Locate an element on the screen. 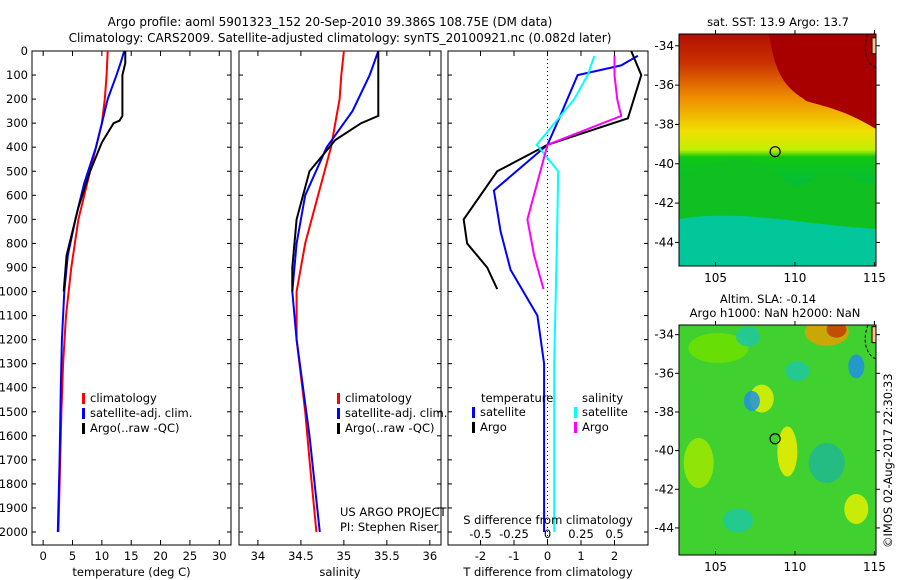 This screenshot has height=580, width=900. y-tick-label: -42 is located at coordinates (664, 489).